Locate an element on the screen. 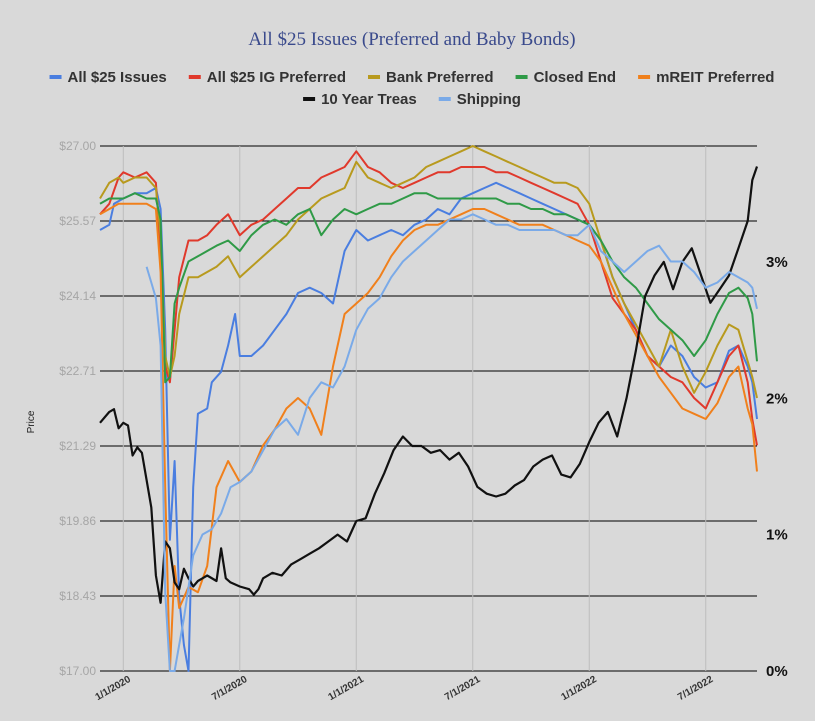 The width and height of the screenshot is (815, 721). y-axis-label: Price is located at coordinates (31, 421).